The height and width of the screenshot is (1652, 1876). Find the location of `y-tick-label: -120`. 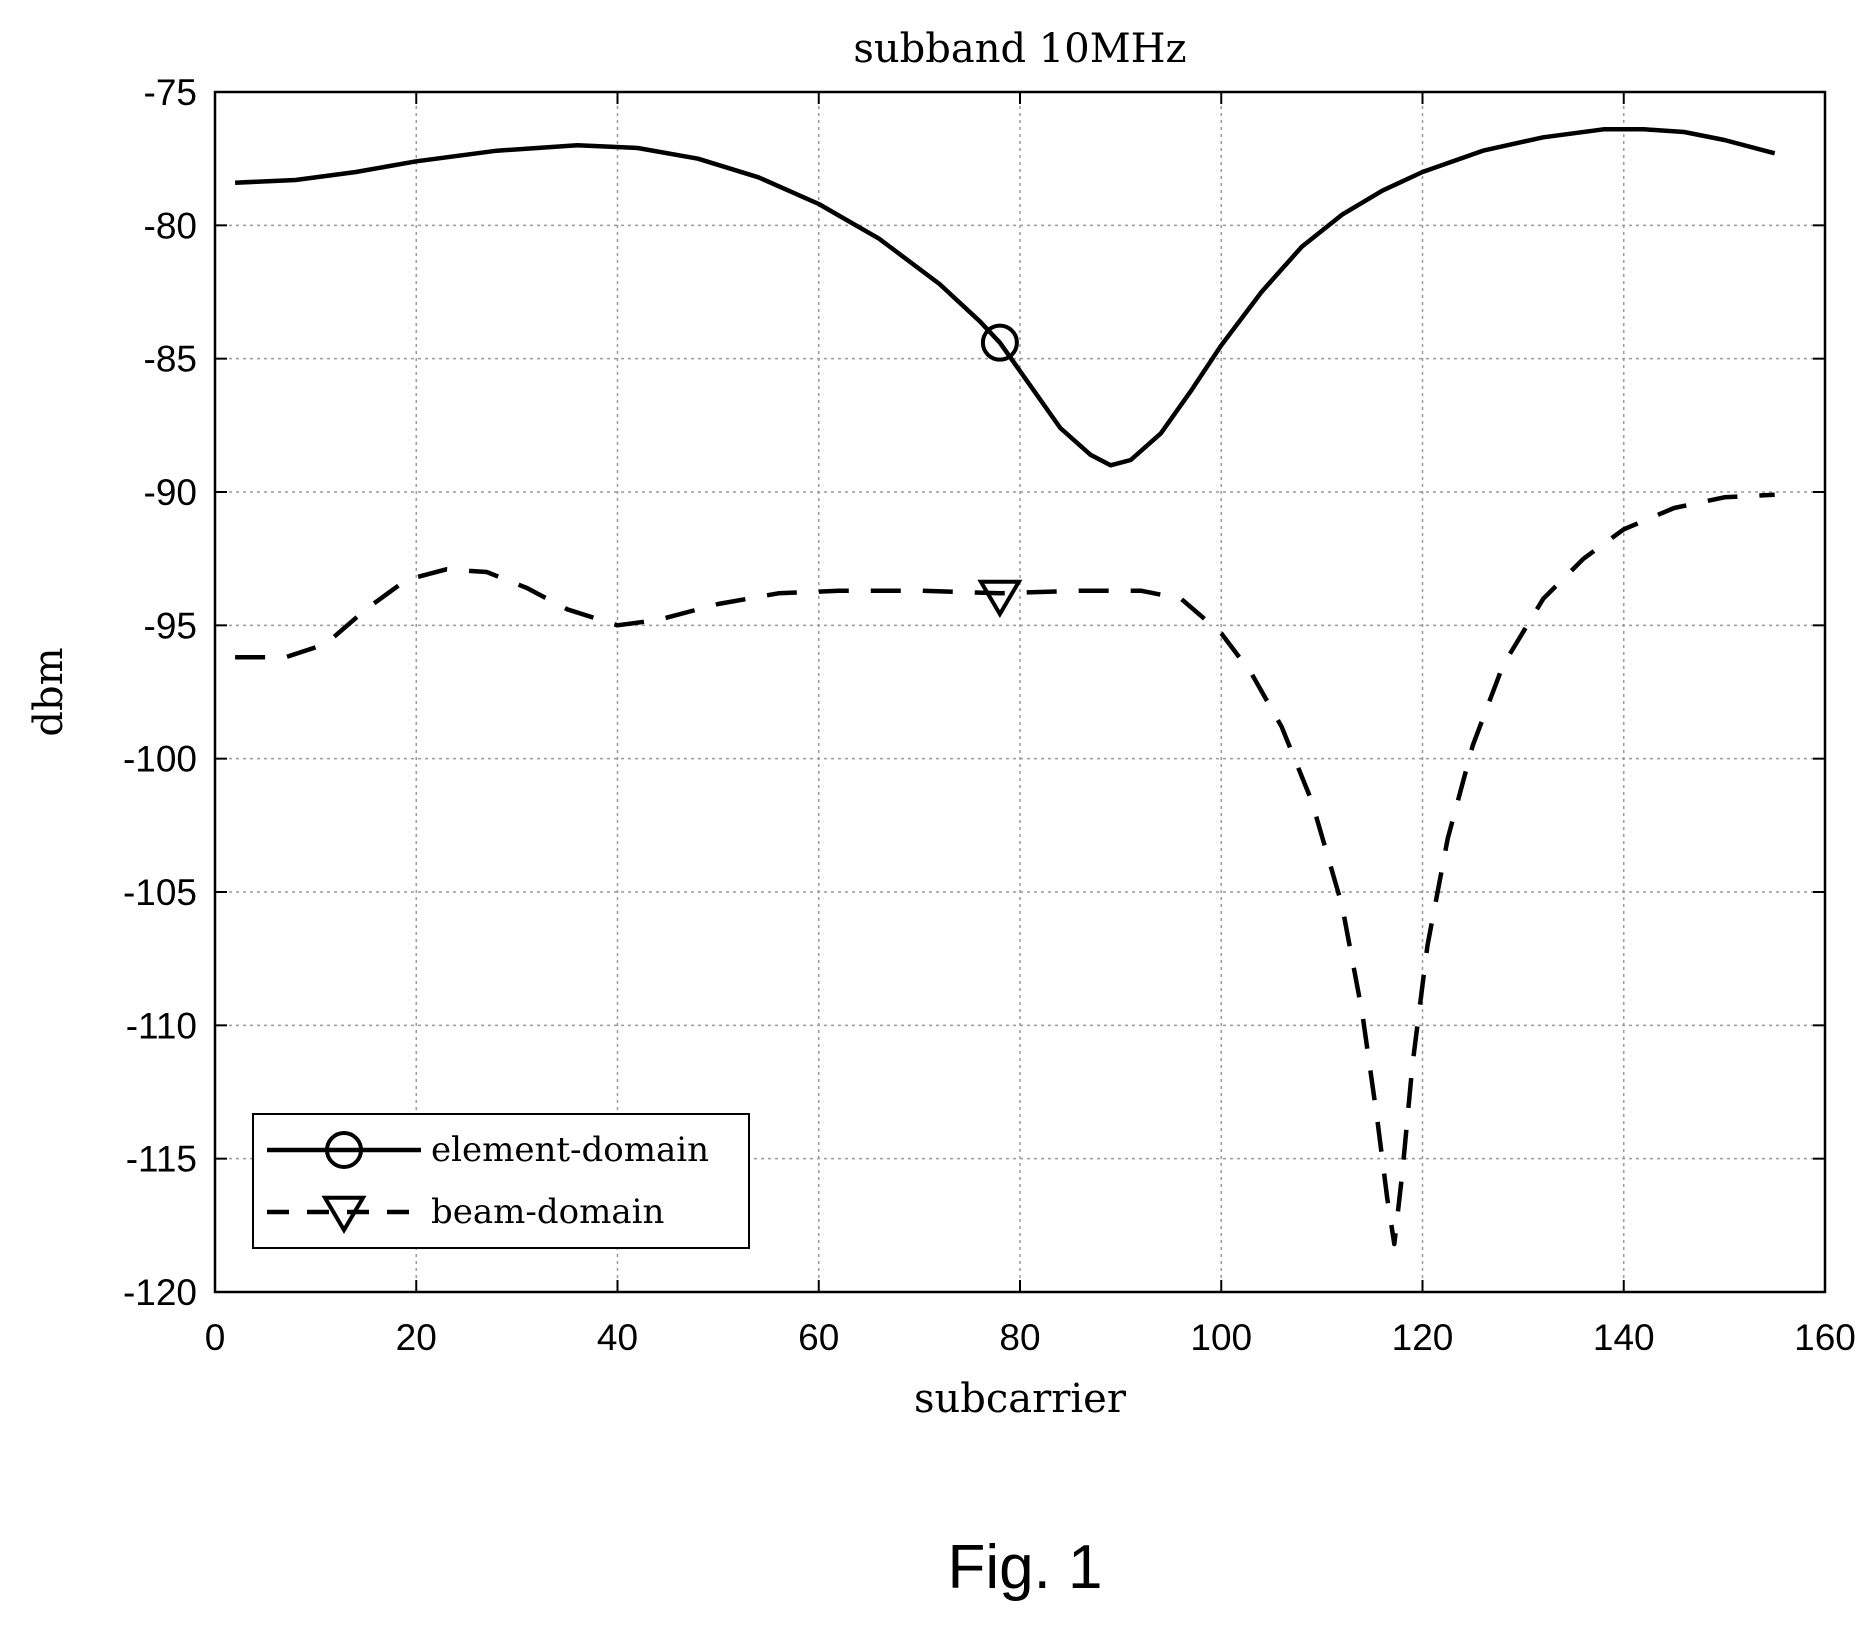

y-tick-label: -120 is located at coordinates (160, 1292).